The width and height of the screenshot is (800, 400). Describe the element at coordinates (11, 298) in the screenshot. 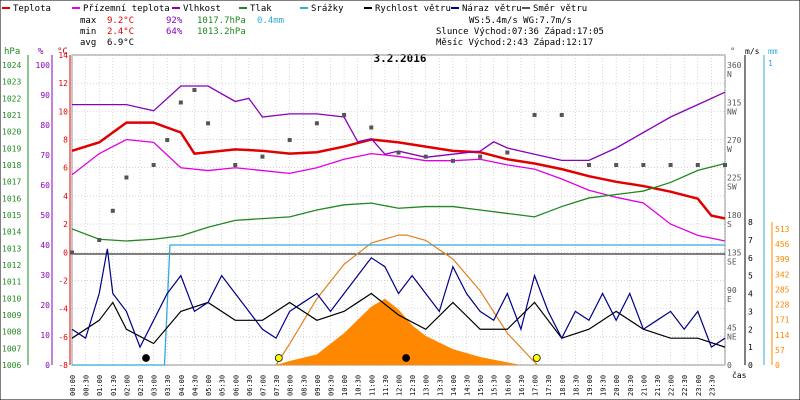

I see `hpa-tick: 1010` at that location.